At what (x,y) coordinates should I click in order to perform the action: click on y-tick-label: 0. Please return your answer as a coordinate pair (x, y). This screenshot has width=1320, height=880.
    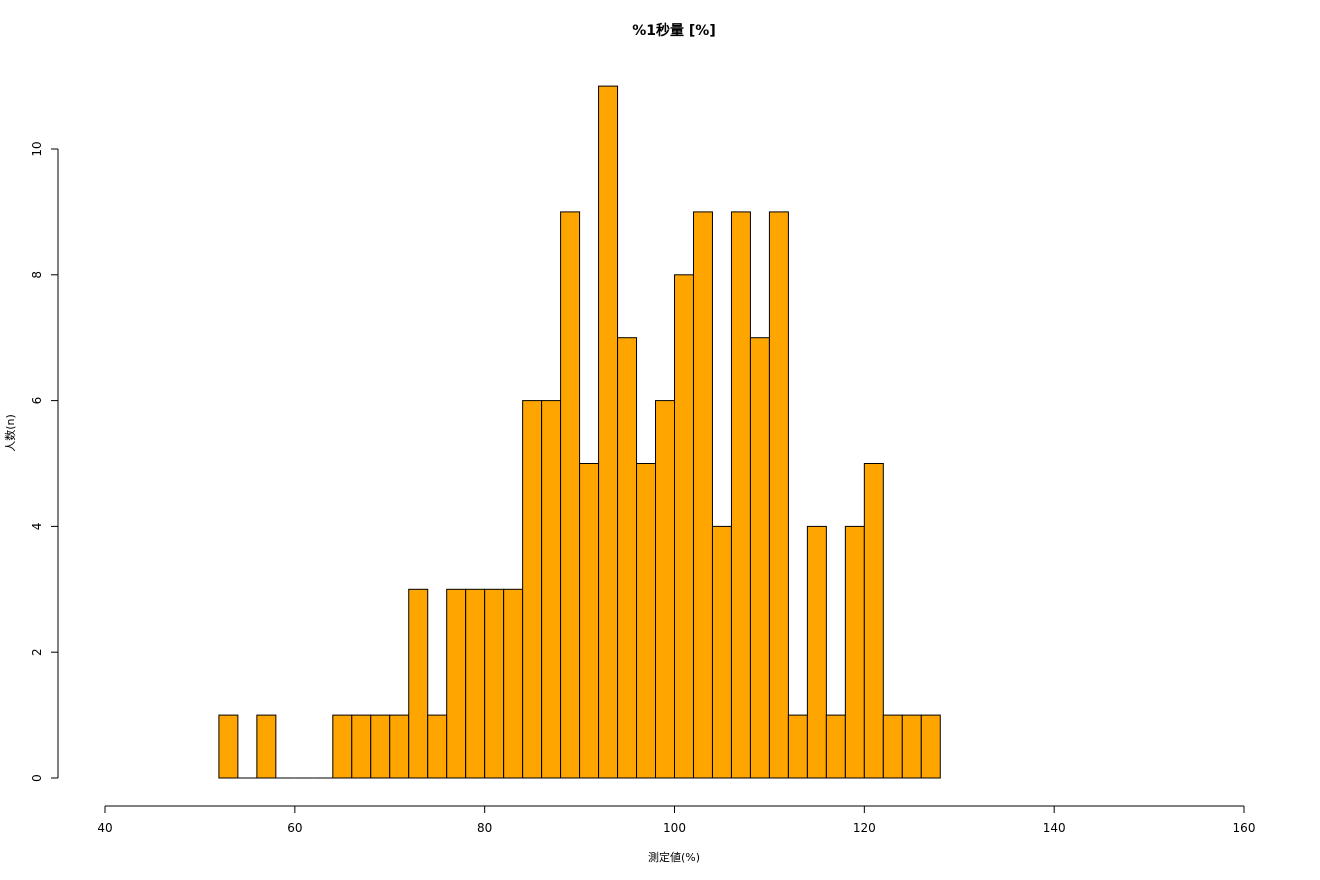
    Looking at the image, I should click on (37, 778).